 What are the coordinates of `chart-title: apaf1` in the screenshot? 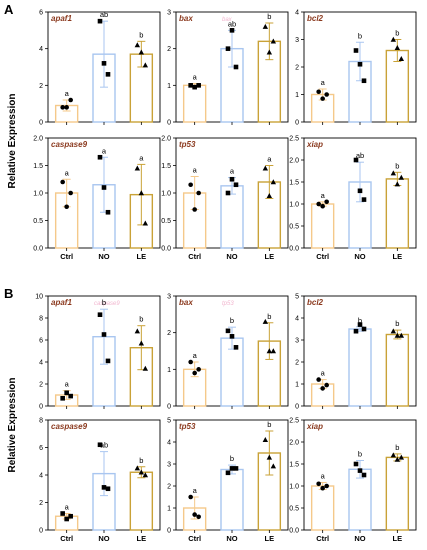 It's located at (61, 302).